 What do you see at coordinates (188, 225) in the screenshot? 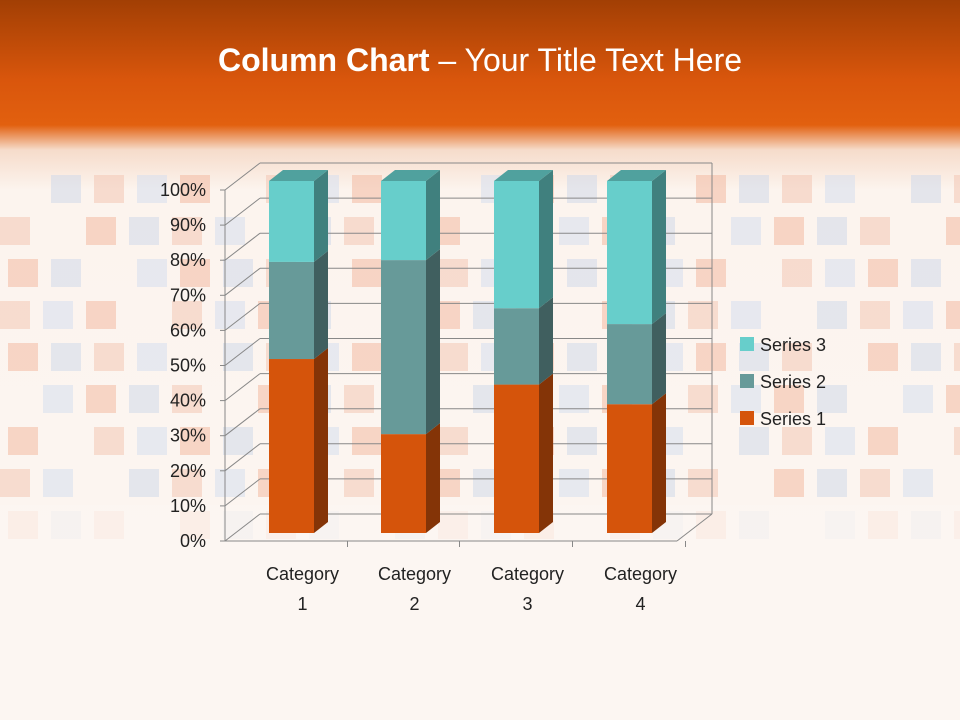
I see `y-tick-label: 90%` at bounding box center [188, 225].